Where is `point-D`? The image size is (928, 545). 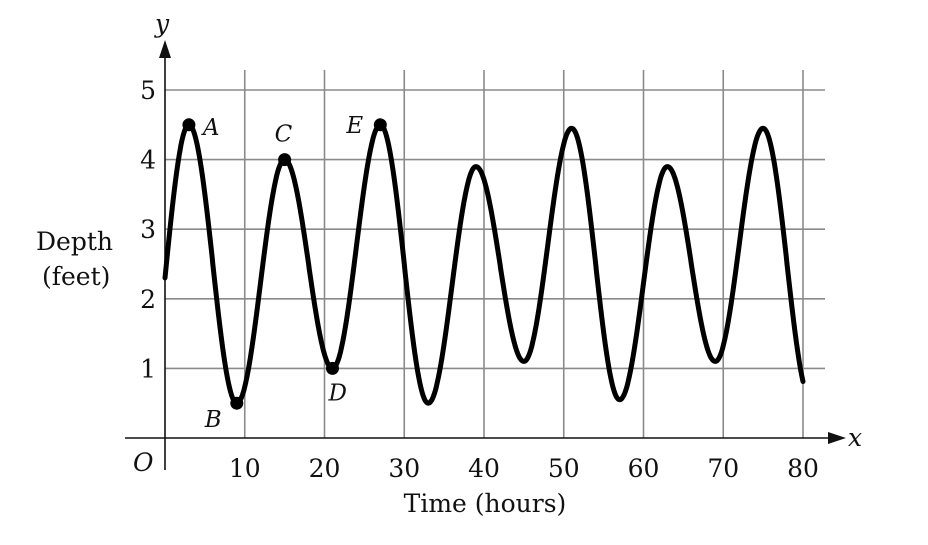 point-D is located at coordinates (332, 368).